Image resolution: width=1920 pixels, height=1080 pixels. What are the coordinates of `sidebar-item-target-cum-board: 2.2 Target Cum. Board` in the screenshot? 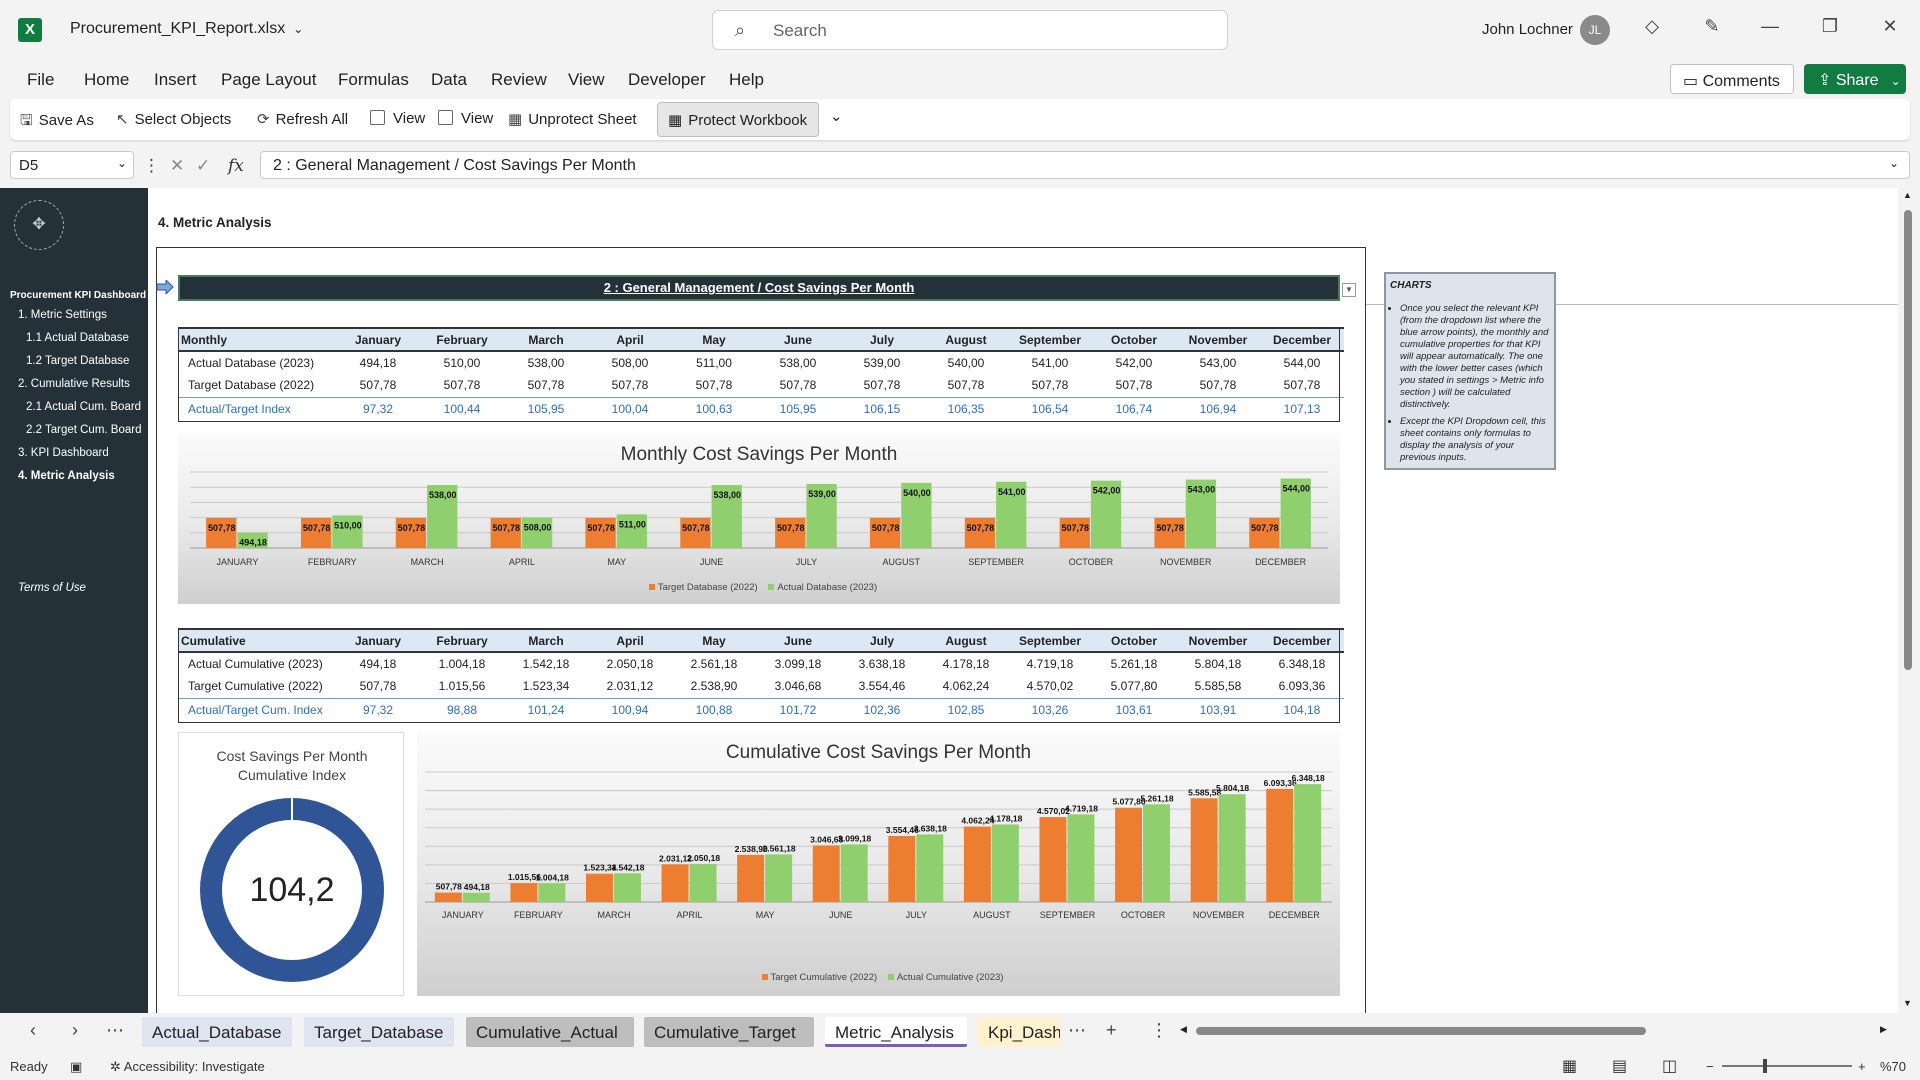 It's located at (84, 430).